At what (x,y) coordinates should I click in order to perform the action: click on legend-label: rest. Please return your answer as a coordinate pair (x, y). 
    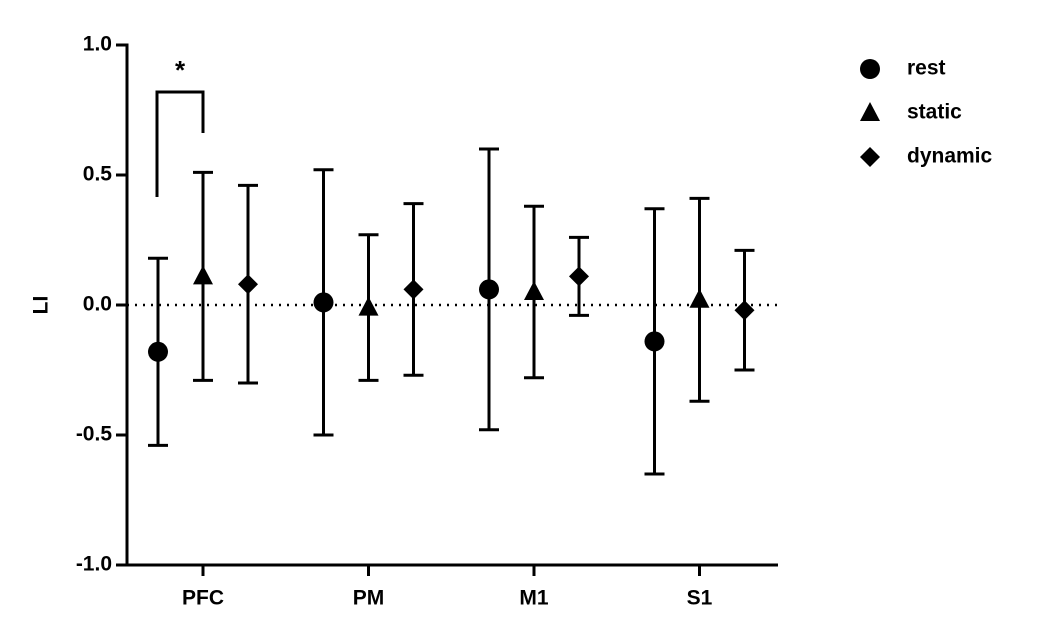
    Looking at the image, I should click on (926, 68).